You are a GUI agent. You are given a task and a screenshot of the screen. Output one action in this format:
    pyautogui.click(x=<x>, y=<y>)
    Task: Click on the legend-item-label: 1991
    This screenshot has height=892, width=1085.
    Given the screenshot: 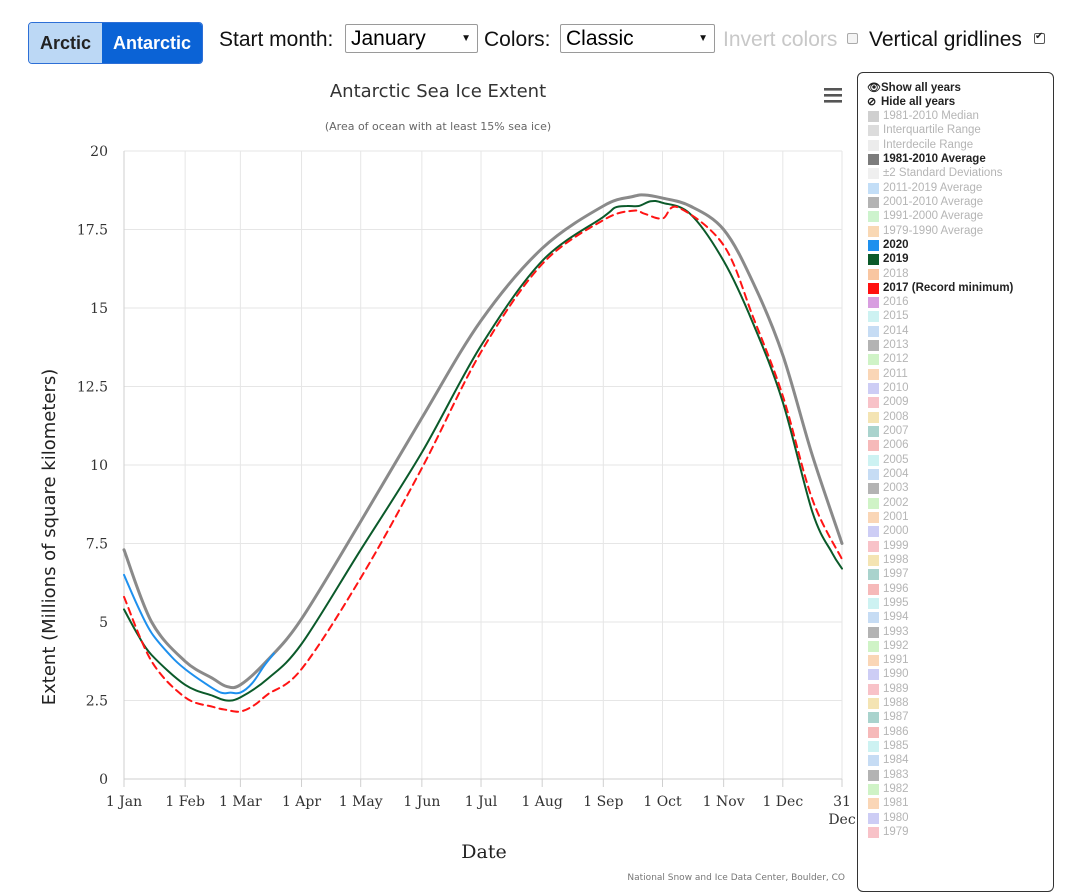 What is the action you would take?
    pyautogui.click(x=896, y=660)
    